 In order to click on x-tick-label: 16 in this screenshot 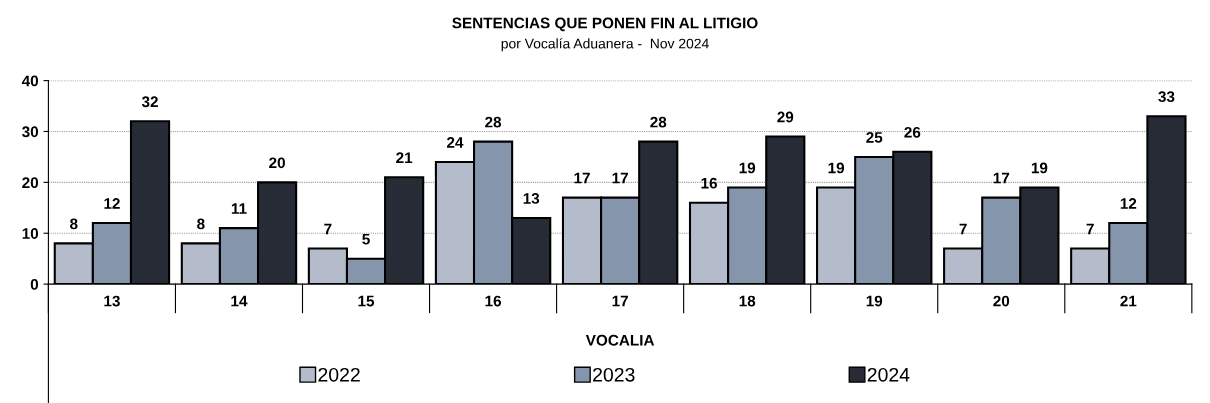, I will do `click(493, 301)`.